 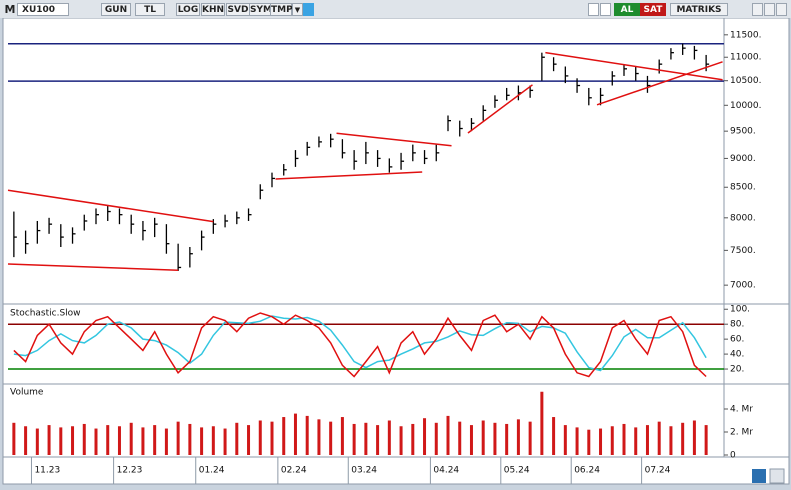 What do you see at coordinates (781, 9) in the screenshot?
I see `close-button` at bounding box center [781, 9].